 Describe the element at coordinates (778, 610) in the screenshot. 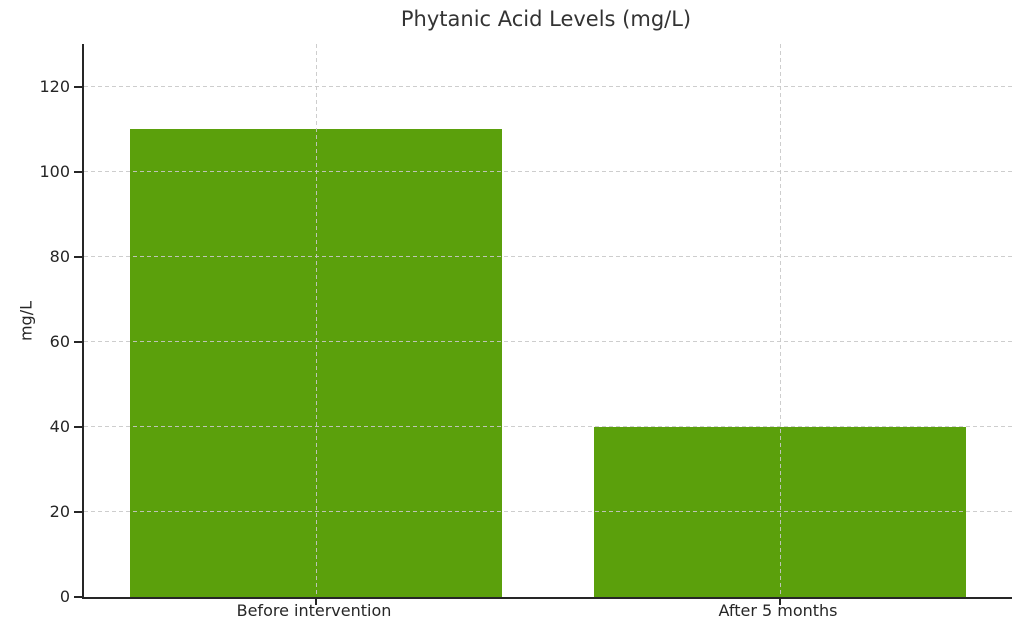

I see `x-tick-label: After 5 months` at that location.